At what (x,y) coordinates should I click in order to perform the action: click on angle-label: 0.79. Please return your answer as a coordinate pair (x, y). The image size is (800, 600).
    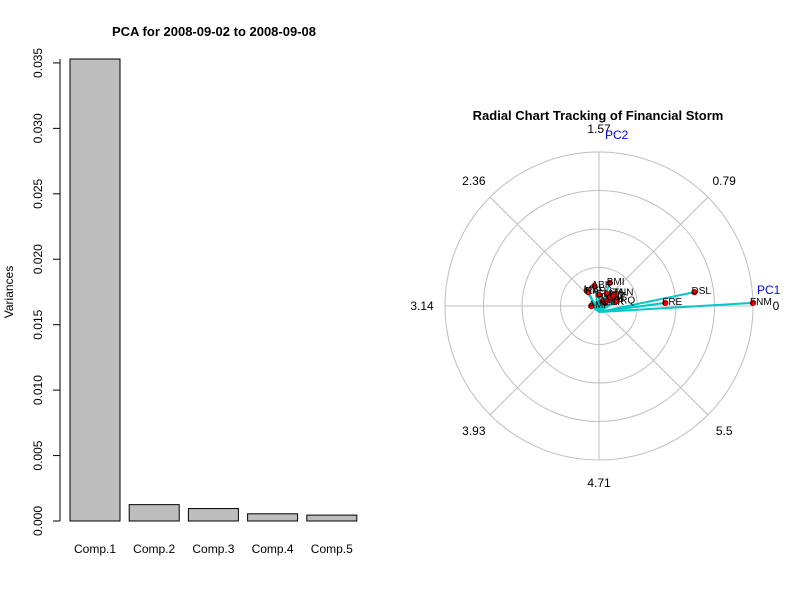
    Looking at the image, I should click on (724, 181).